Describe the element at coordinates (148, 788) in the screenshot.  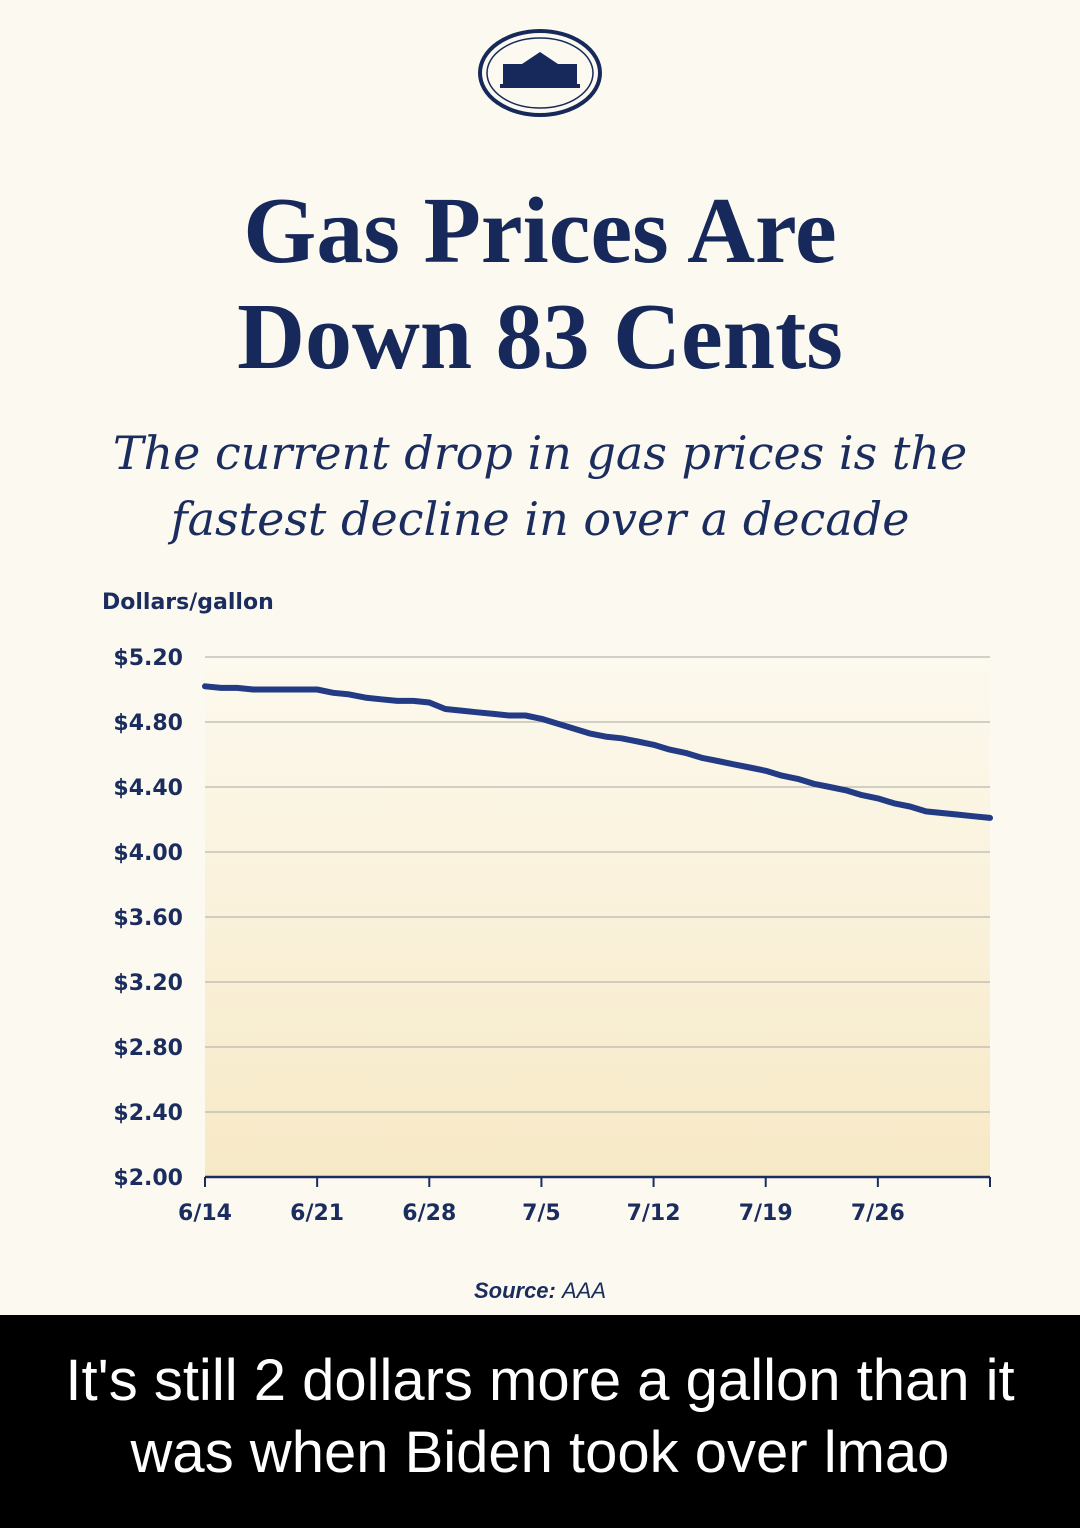
I see `y-tick-label: $4.40` at that location.